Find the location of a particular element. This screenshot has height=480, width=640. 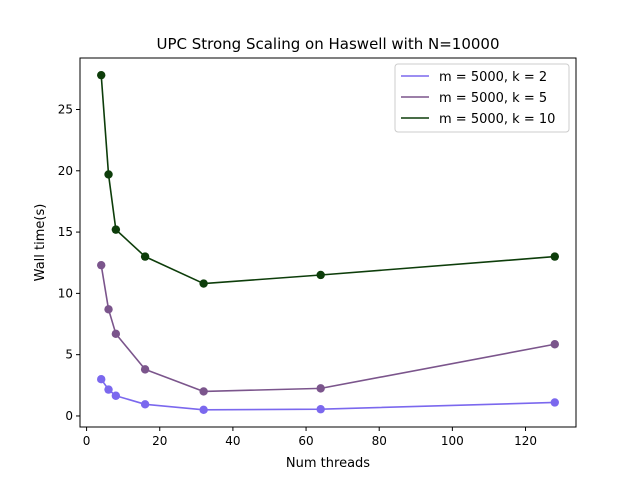

y-tick-label: 5 is located at coordinates (69, 355).